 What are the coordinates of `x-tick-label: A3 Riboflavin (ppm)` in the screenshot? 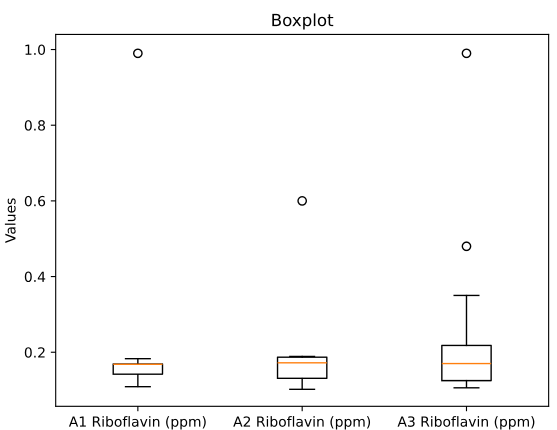 It's located at (466, 423).